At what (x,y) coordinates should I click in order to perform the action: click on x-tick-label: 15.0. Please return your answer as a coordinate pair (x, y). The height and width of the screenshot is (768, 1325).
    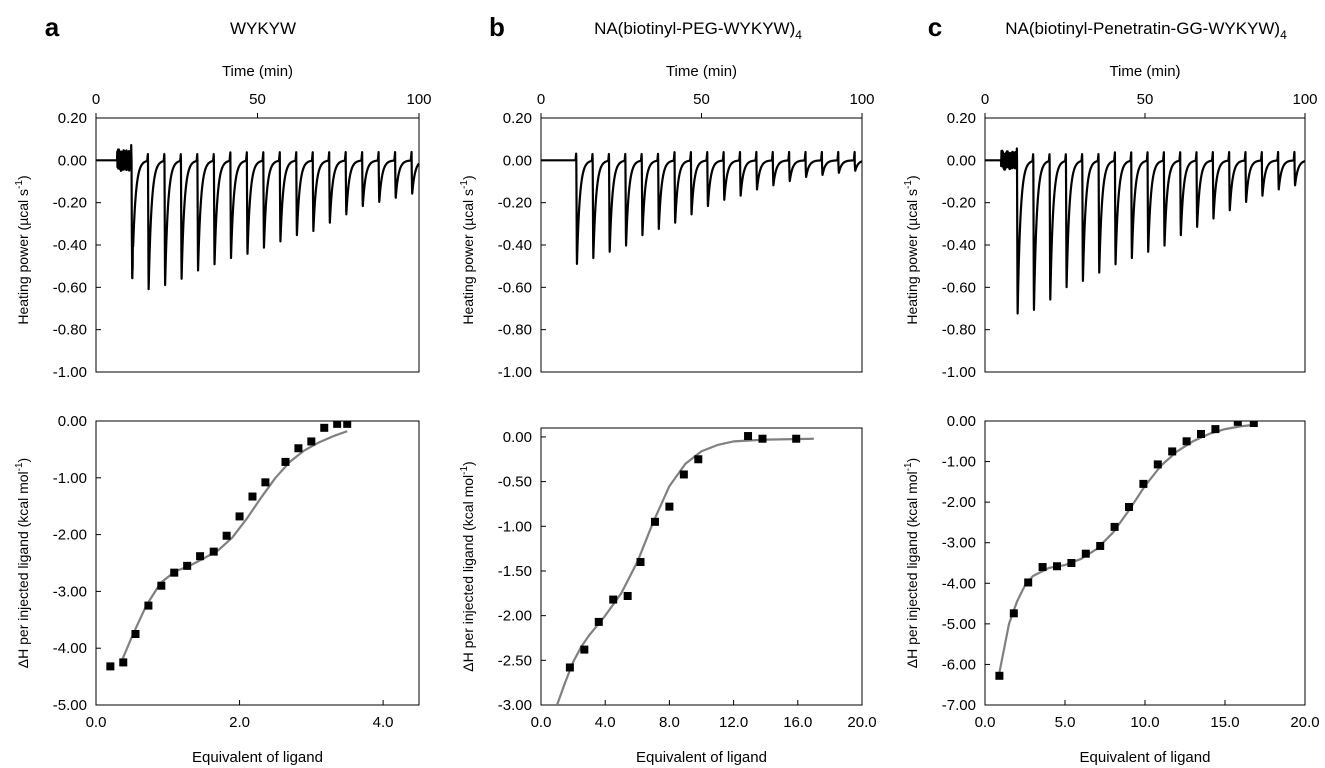
    Looking at the image, I should click on (1224, 722).